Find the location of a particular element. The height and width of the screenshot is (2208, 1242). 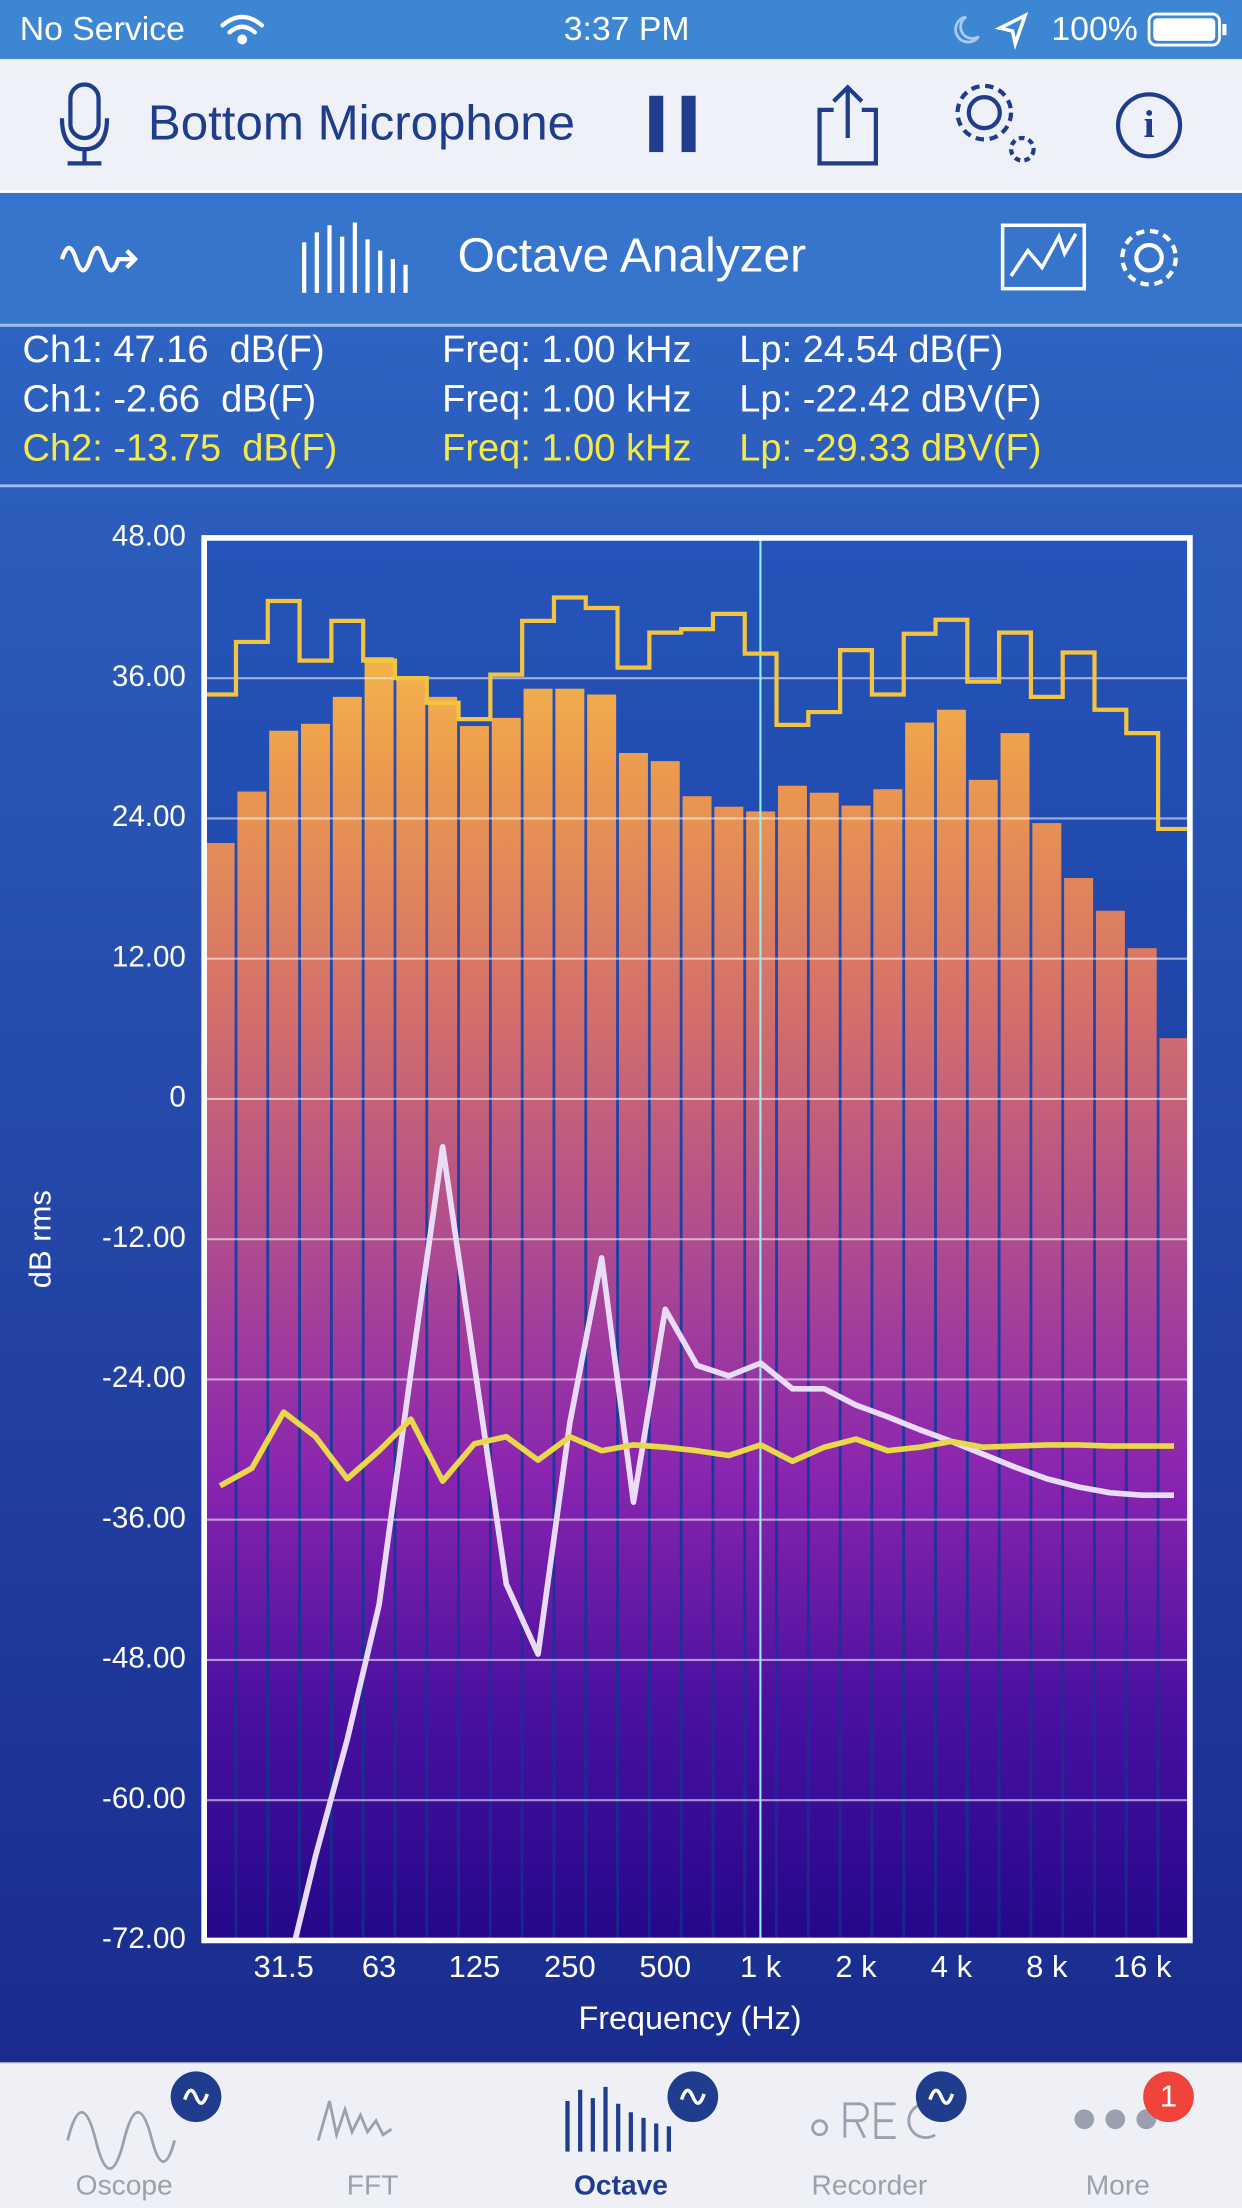

pause-button is located at coordinates (672, 124).